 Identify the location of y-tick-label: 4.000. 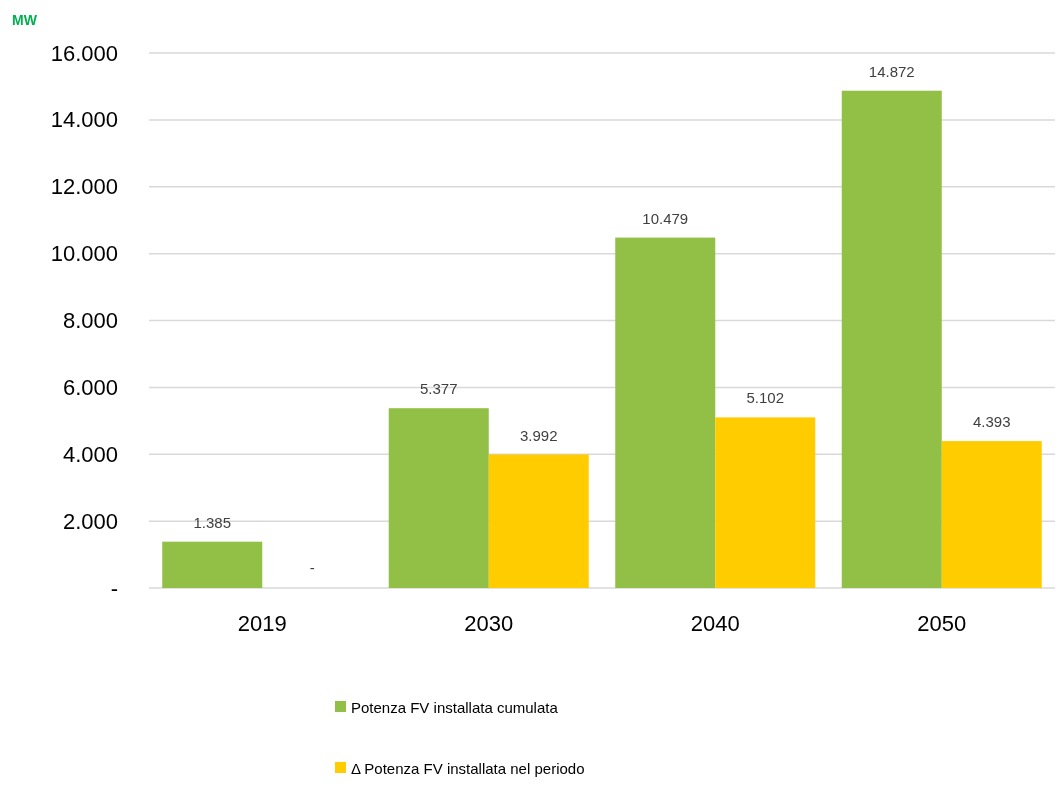
(90, 454).